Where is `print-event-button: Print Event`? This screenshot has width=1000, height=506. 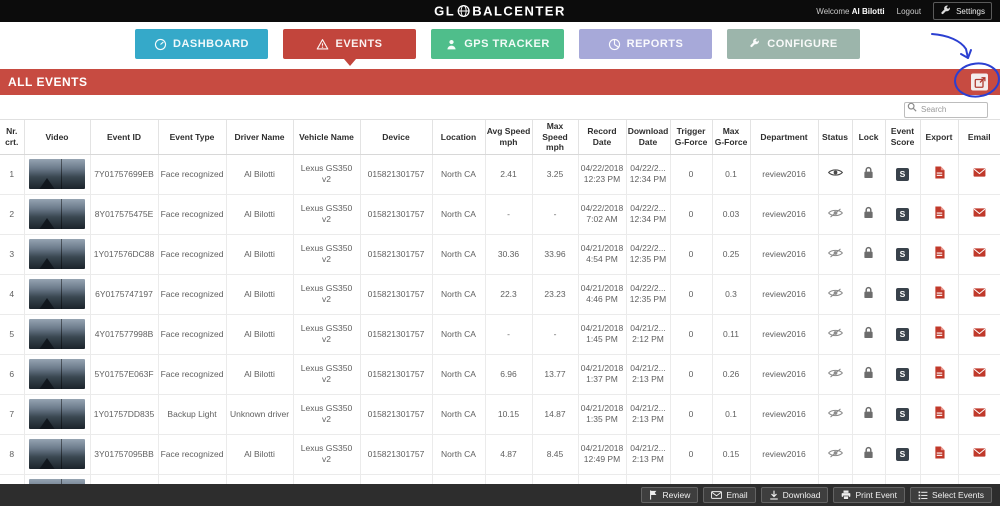 print-event-button: Print Event is located at coordinates (869, 495).